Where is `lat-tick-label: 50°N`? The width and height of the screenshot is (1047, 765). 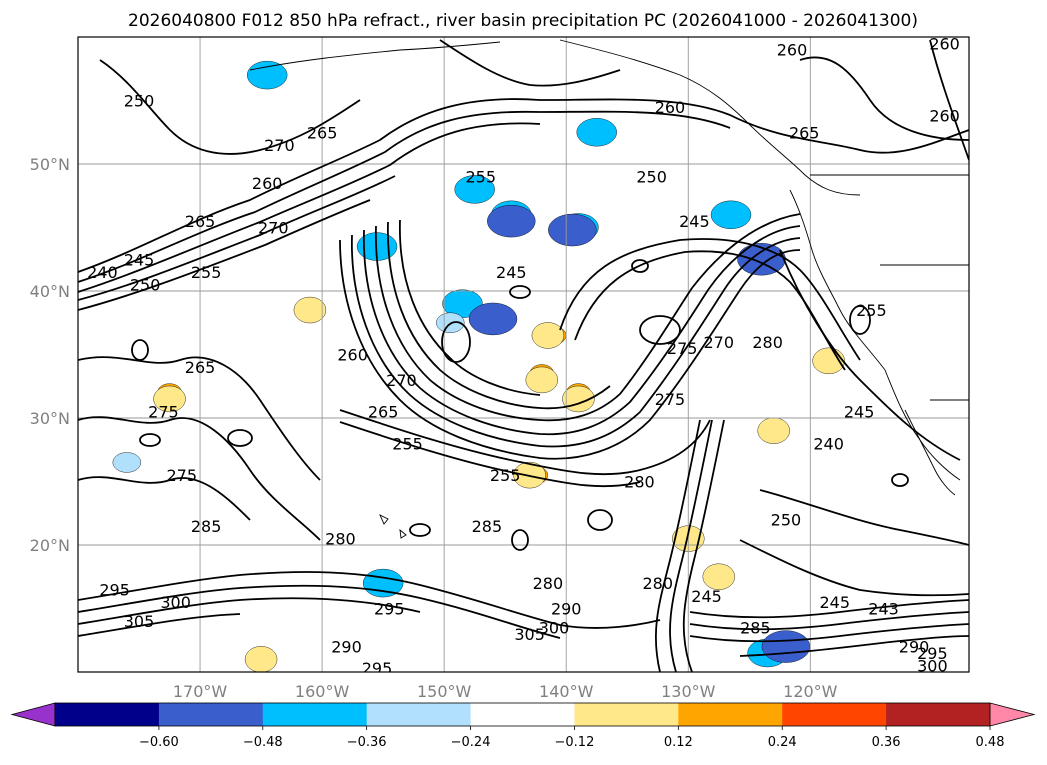 lat-tick-label: 50°N is located at coordinates (50, 164).